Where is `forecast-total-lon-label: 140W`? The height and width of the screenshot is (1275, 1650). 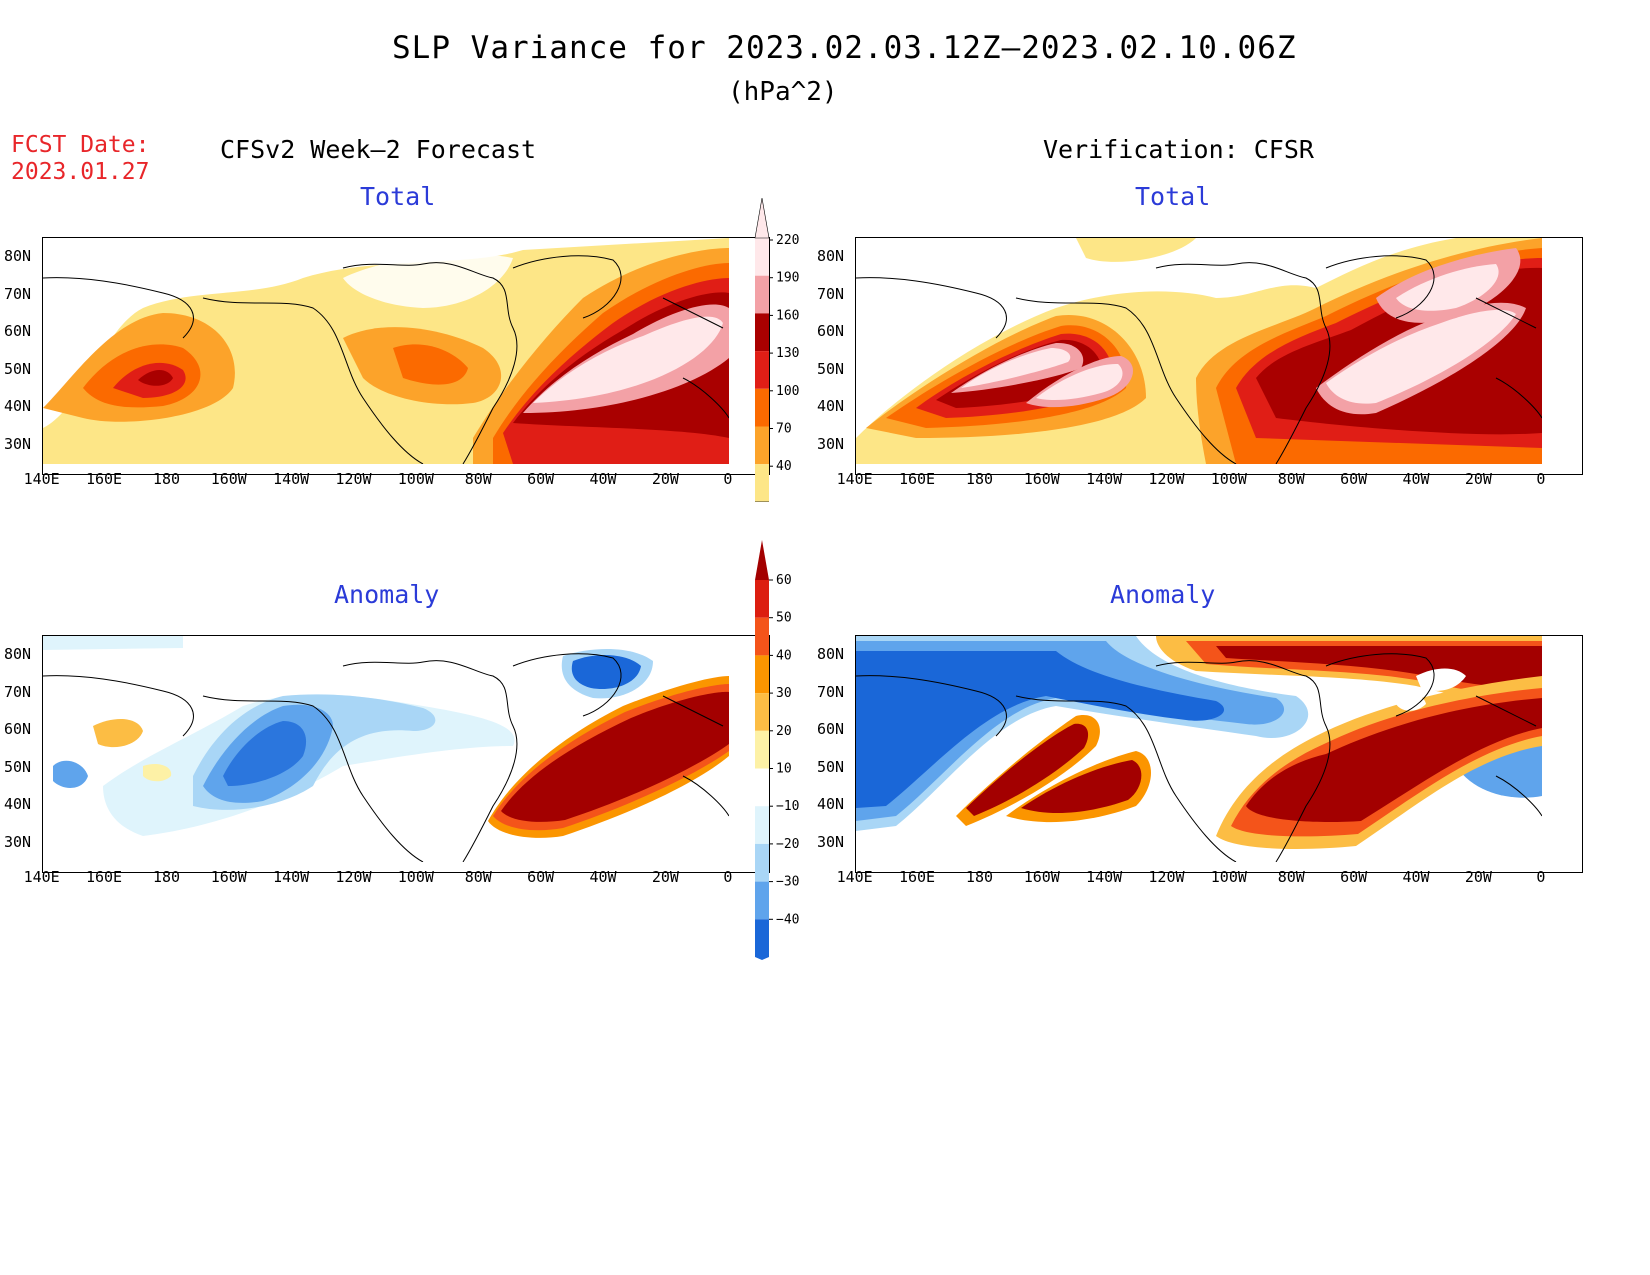
forecast-total-lon-label: 140W is located at coordinates (291, 479).